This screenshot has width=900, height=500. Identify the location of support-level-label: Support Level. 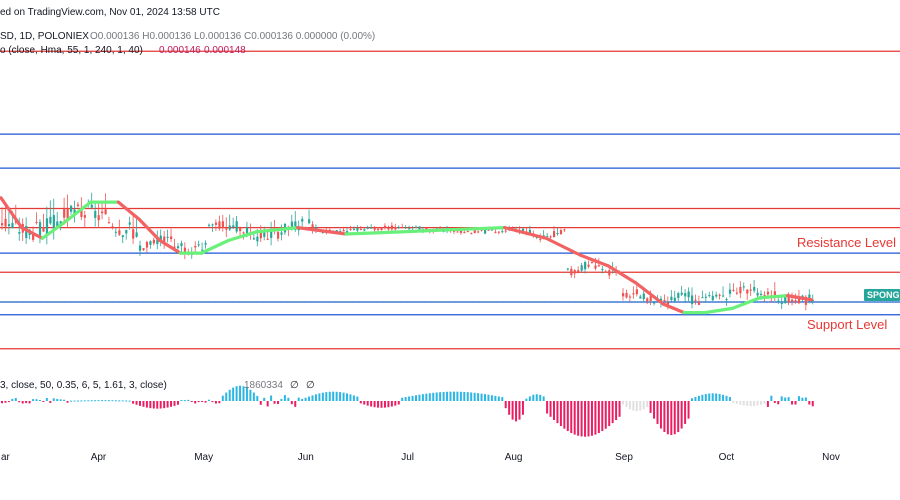
(847, 324).